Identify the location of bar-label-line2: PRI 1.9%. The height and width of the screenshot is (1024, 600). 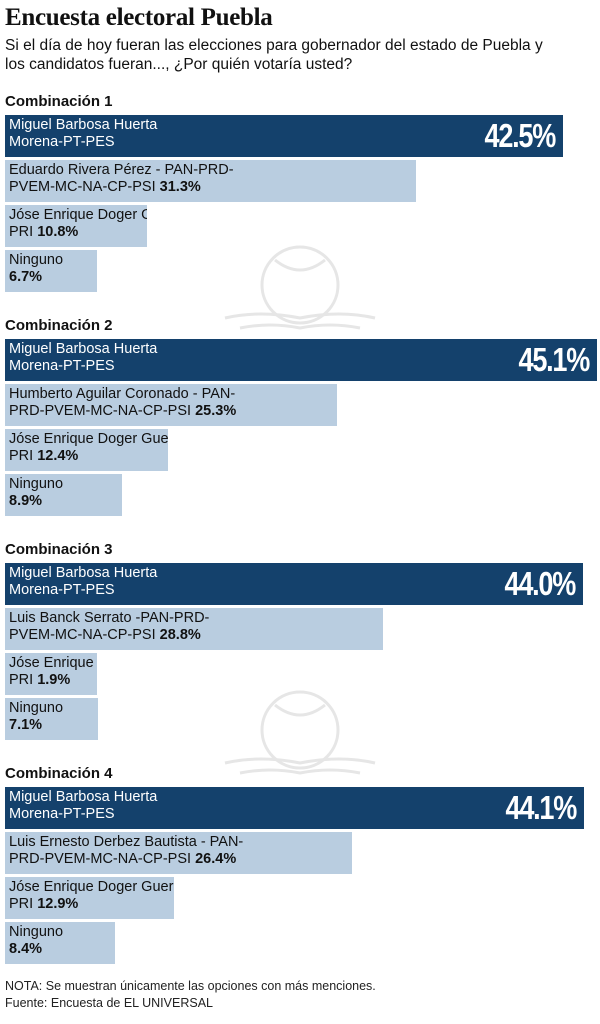
(51, 680).